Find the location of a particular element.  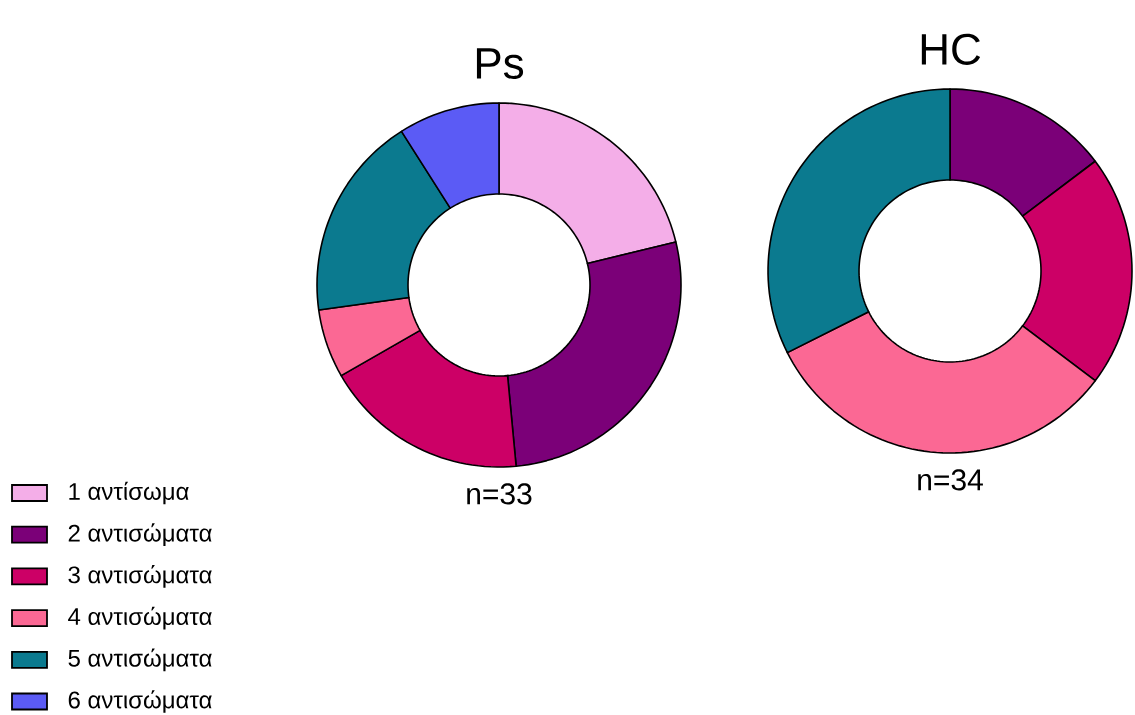

text: n=34 is located at coordinates (950, 480).